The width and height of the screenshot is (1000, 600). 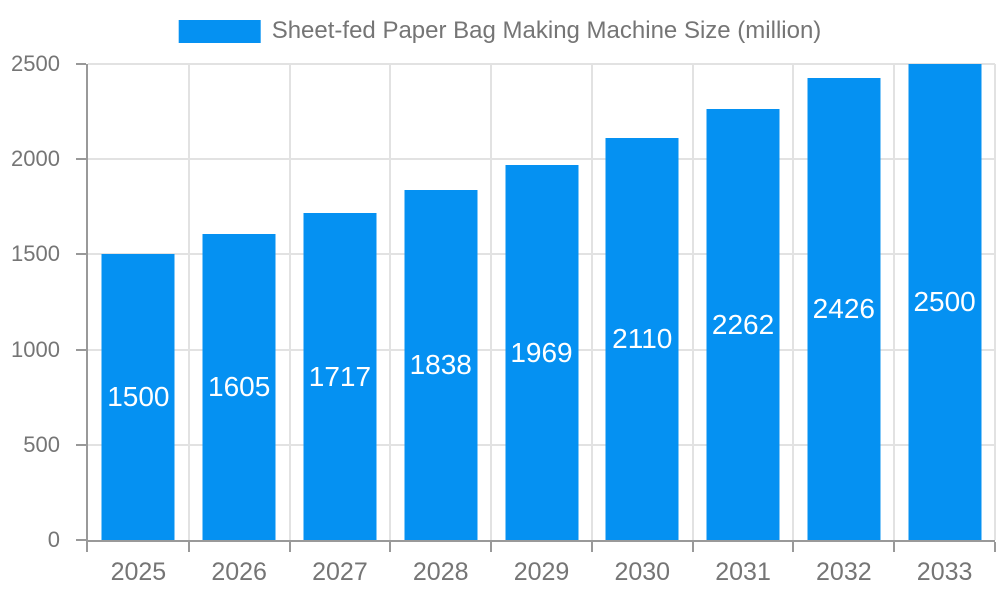 What do you see at coordinates (340, 572) in the screenshot?
I see `x-tick-label: 2027` at bounding box center [340, 572].